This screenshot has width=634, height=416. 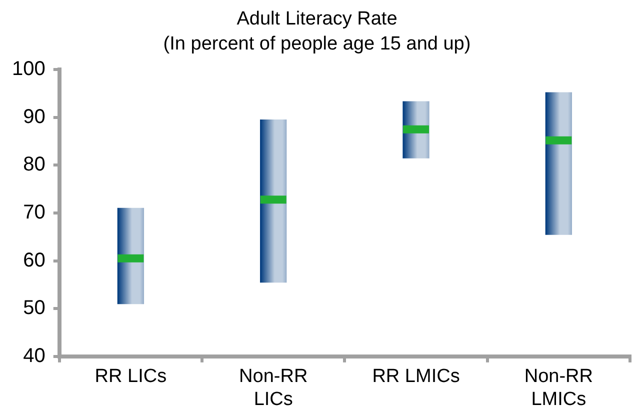 I want to click on chart-title: Adult Literacy Rate, so click(x=317, y=19).